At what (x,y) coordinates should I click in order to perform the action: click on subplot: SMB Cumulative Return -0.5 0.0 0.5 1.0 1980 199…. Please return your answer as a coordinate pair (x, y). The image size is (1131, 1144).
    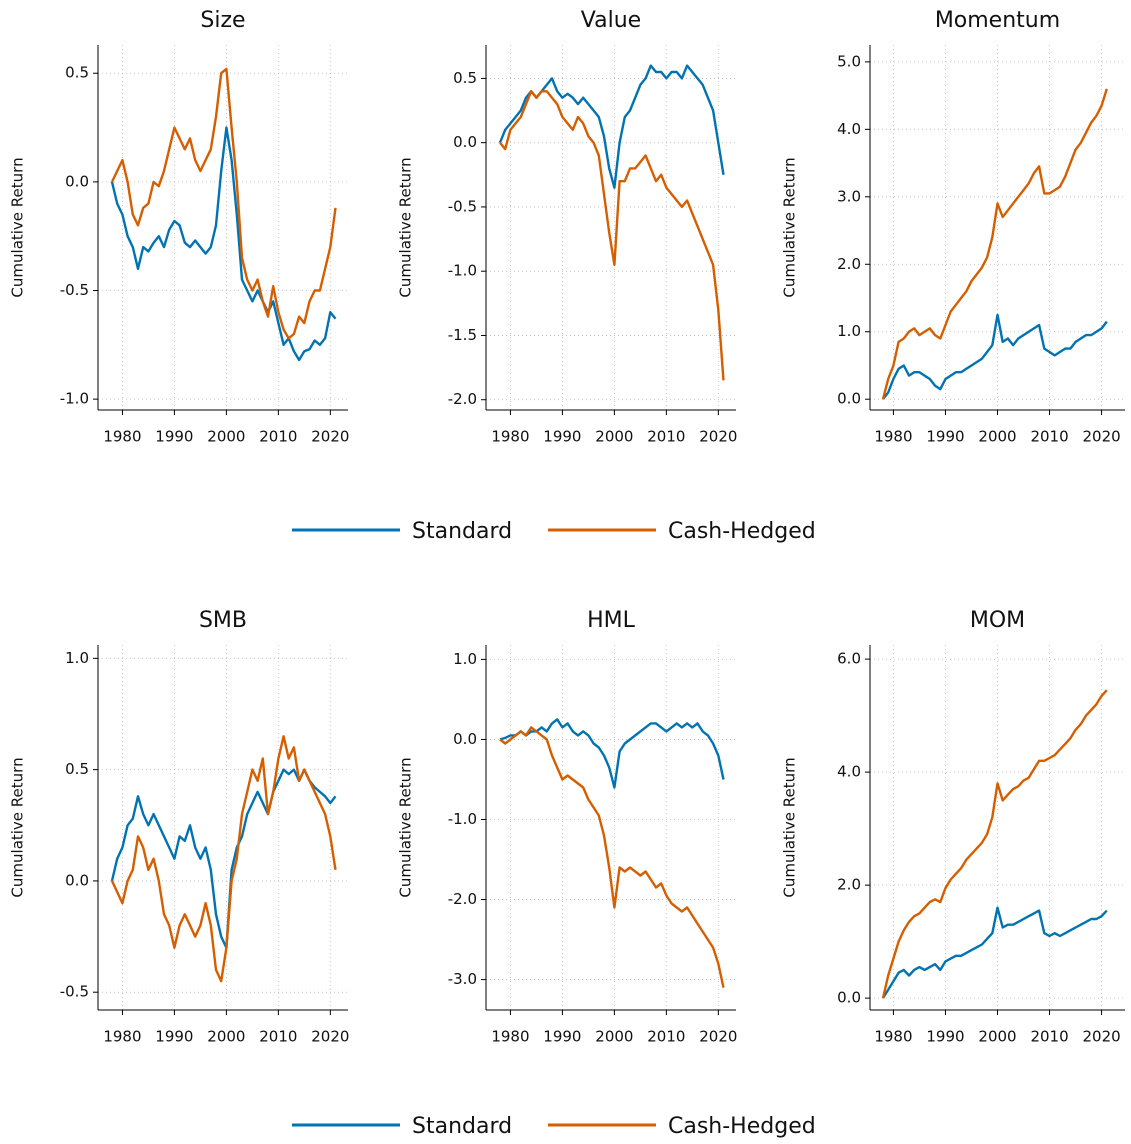
    Looking at the image, I should click on (179, 827).